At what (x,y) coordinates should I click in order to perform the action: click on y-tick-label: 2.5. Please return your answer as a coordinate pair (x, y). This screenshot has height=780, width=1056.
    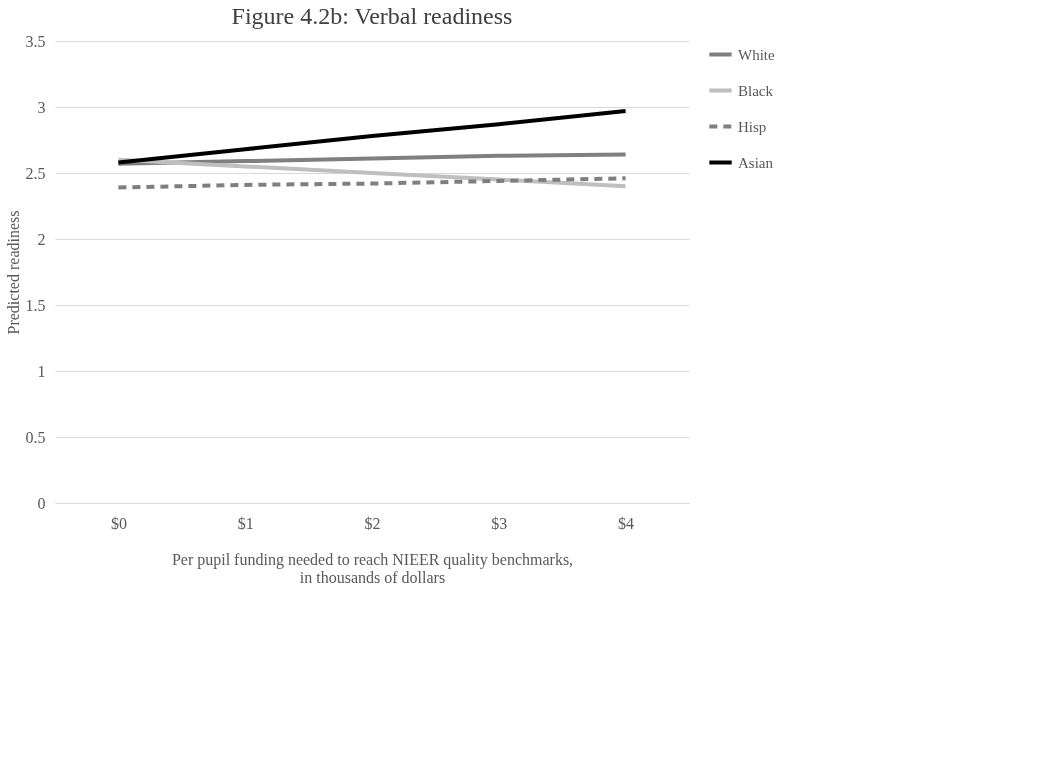
    Looking at the image, I should click on (35, 173).